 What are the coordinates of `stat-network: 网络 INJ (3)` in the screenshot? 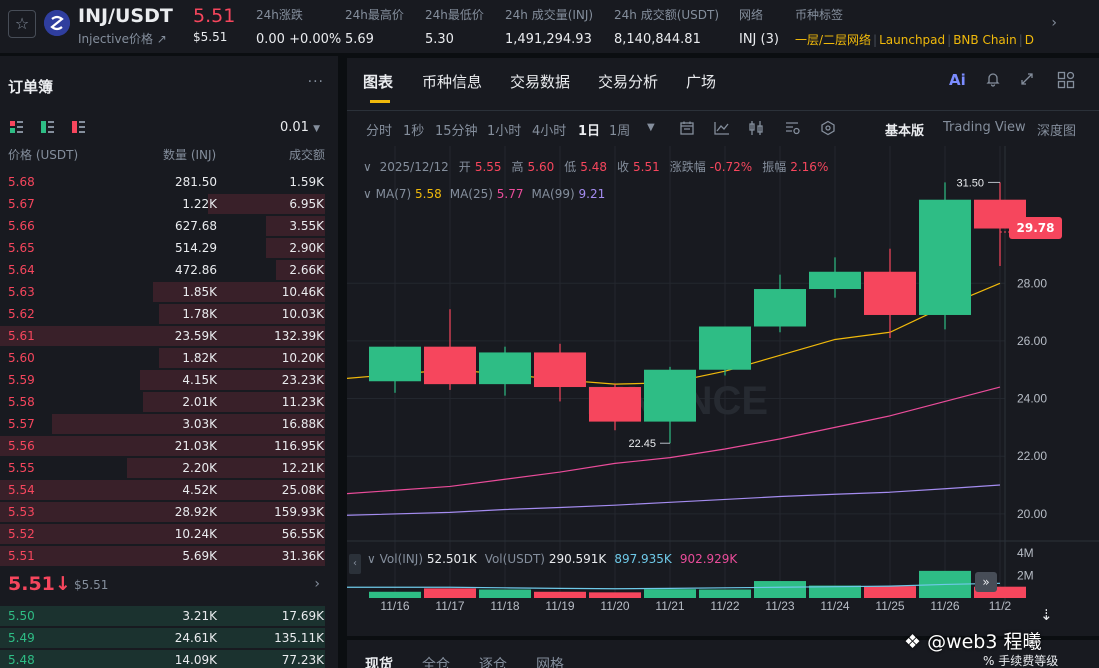 It's located at (759, 26).